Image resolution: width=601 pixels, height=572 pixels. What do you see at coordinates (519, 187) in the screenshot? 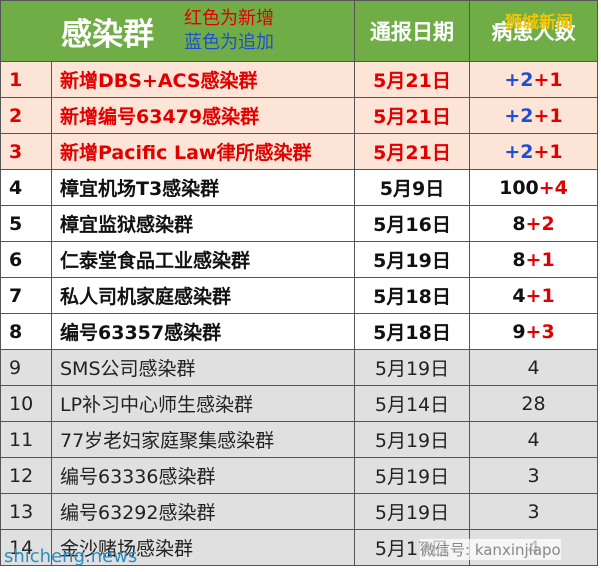
I see `count-base: 100` at bounding box center [519, 187].